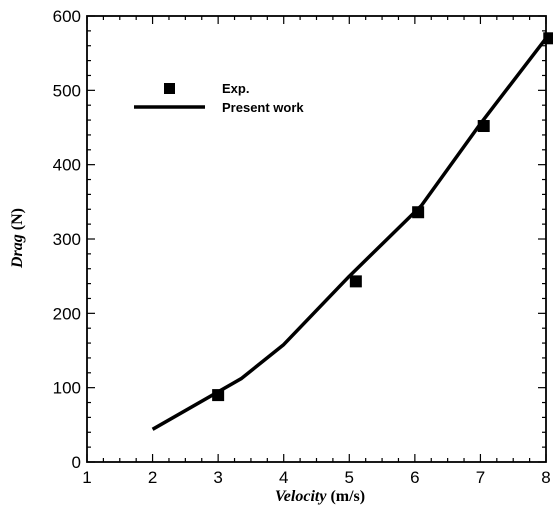  What do you see at coordinates (263, 107) in the screenshot?
I see `legend-label-present-work: Present work` at bounding box center [263, 107].